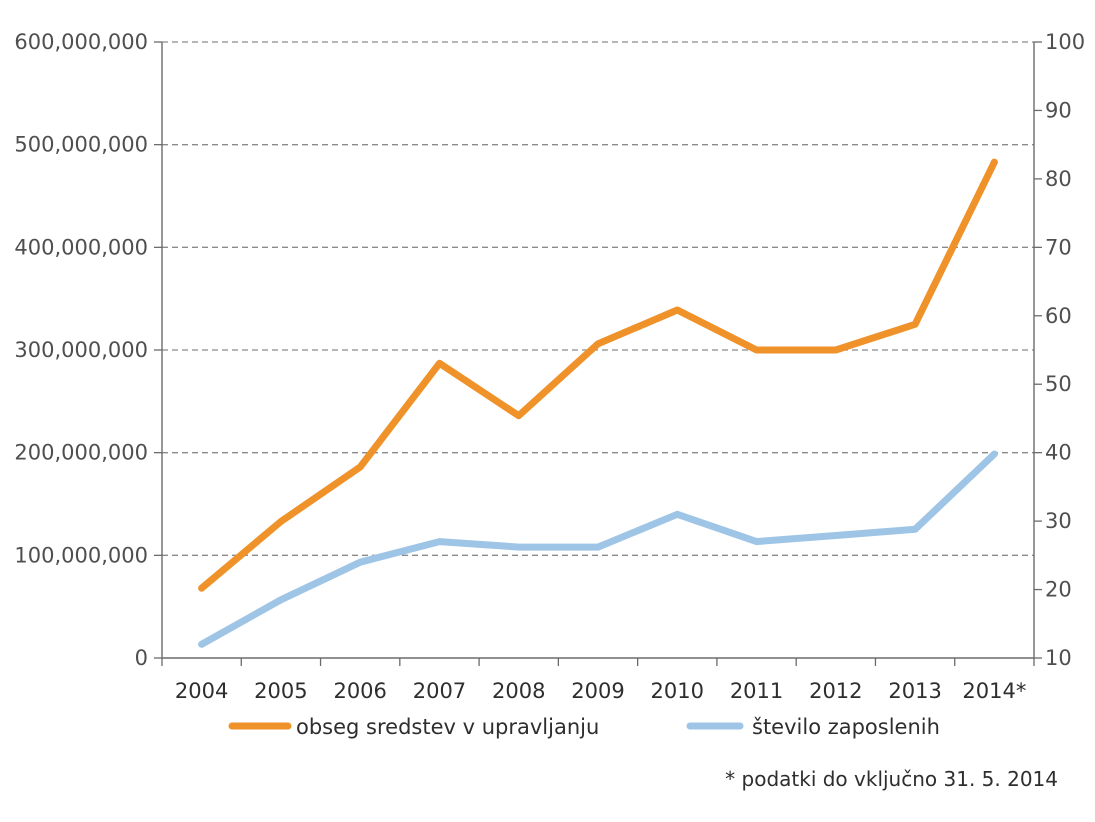 This screenshot has height=822, width=1095. I want to click on right-axis-ticks: 10 20 30 40 50 60 70 80 90 100, so click(1059, 350).